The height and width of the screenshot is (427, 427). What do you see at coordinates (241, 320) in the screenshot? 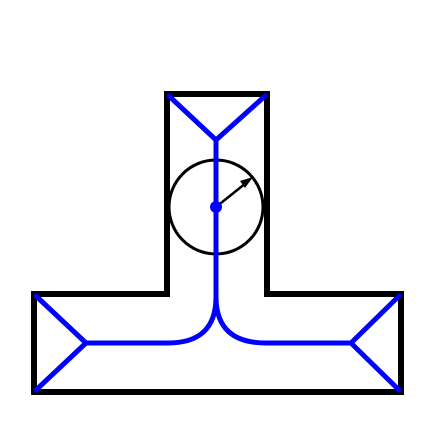
I see `skeleton-right-curve` at bounding box center [241, 320].